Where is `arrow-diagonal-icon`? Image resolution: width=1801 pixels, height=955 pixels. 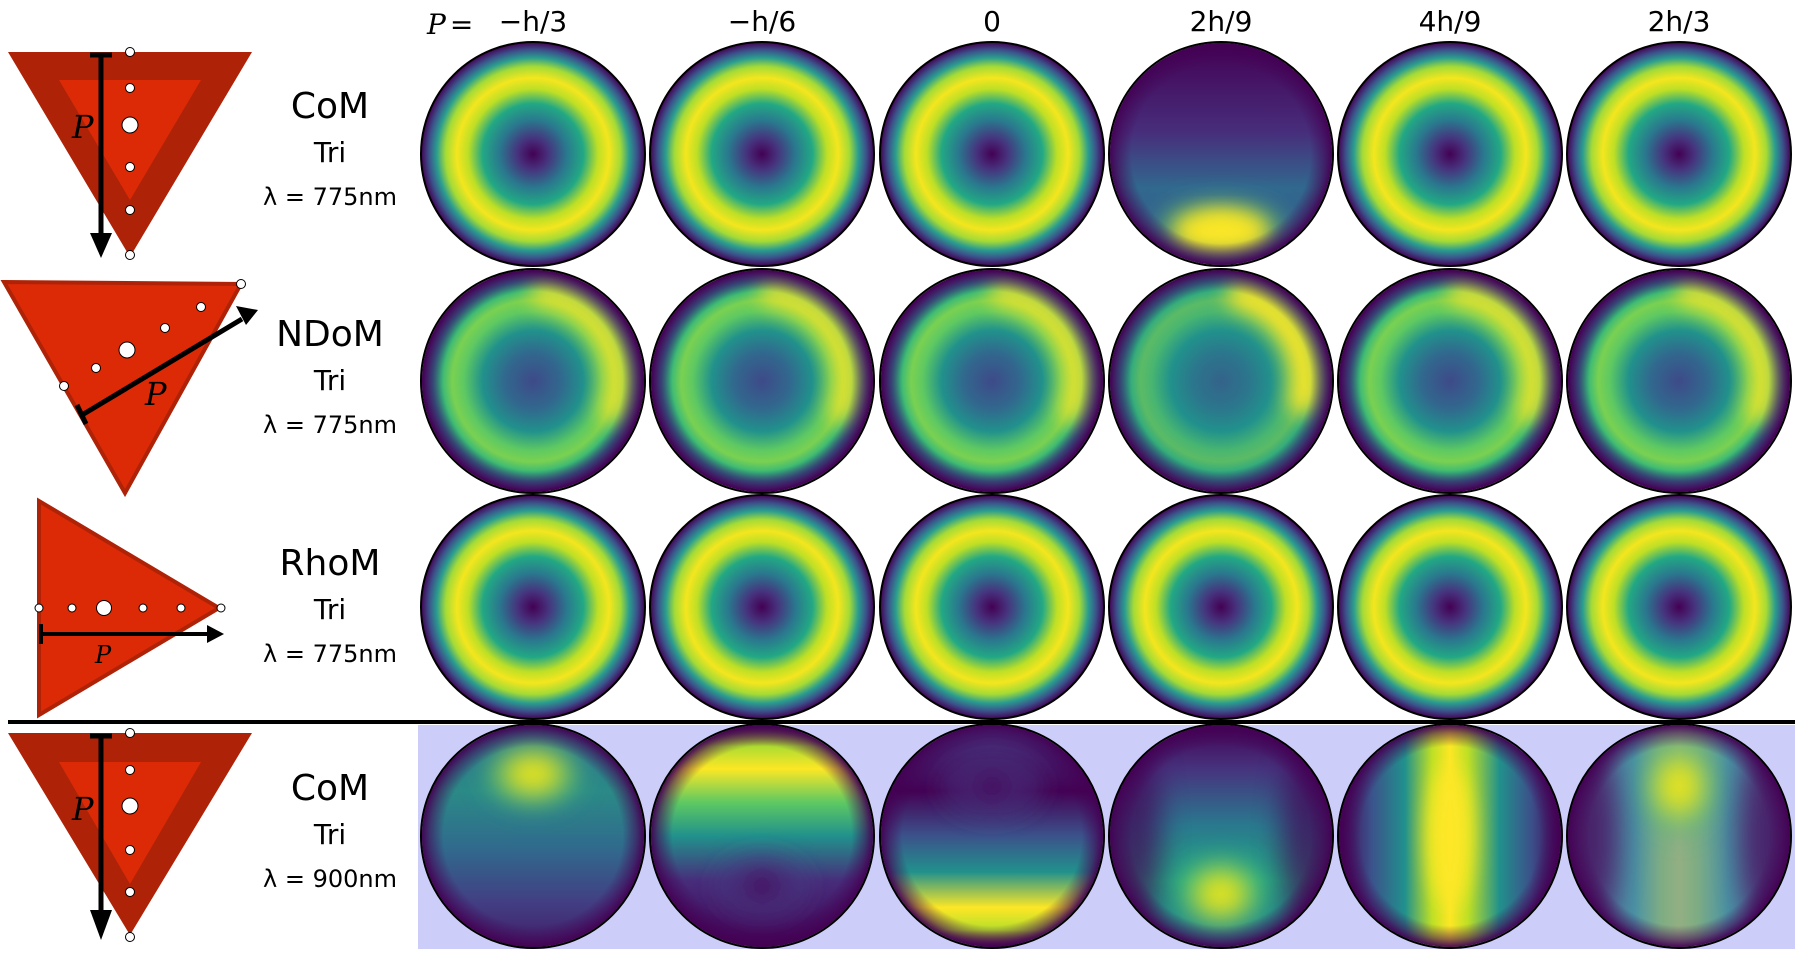
arrow-diagonal-icon is located at coordinates (247, 315).